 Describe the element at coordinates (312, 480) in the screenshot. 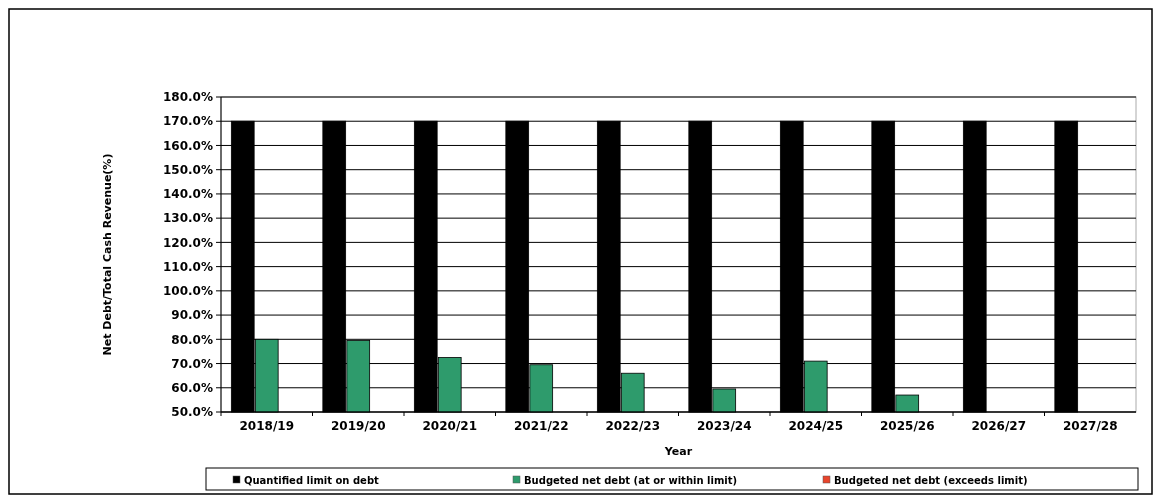

I see `legend-label: Quantified limit on debt` at that location.